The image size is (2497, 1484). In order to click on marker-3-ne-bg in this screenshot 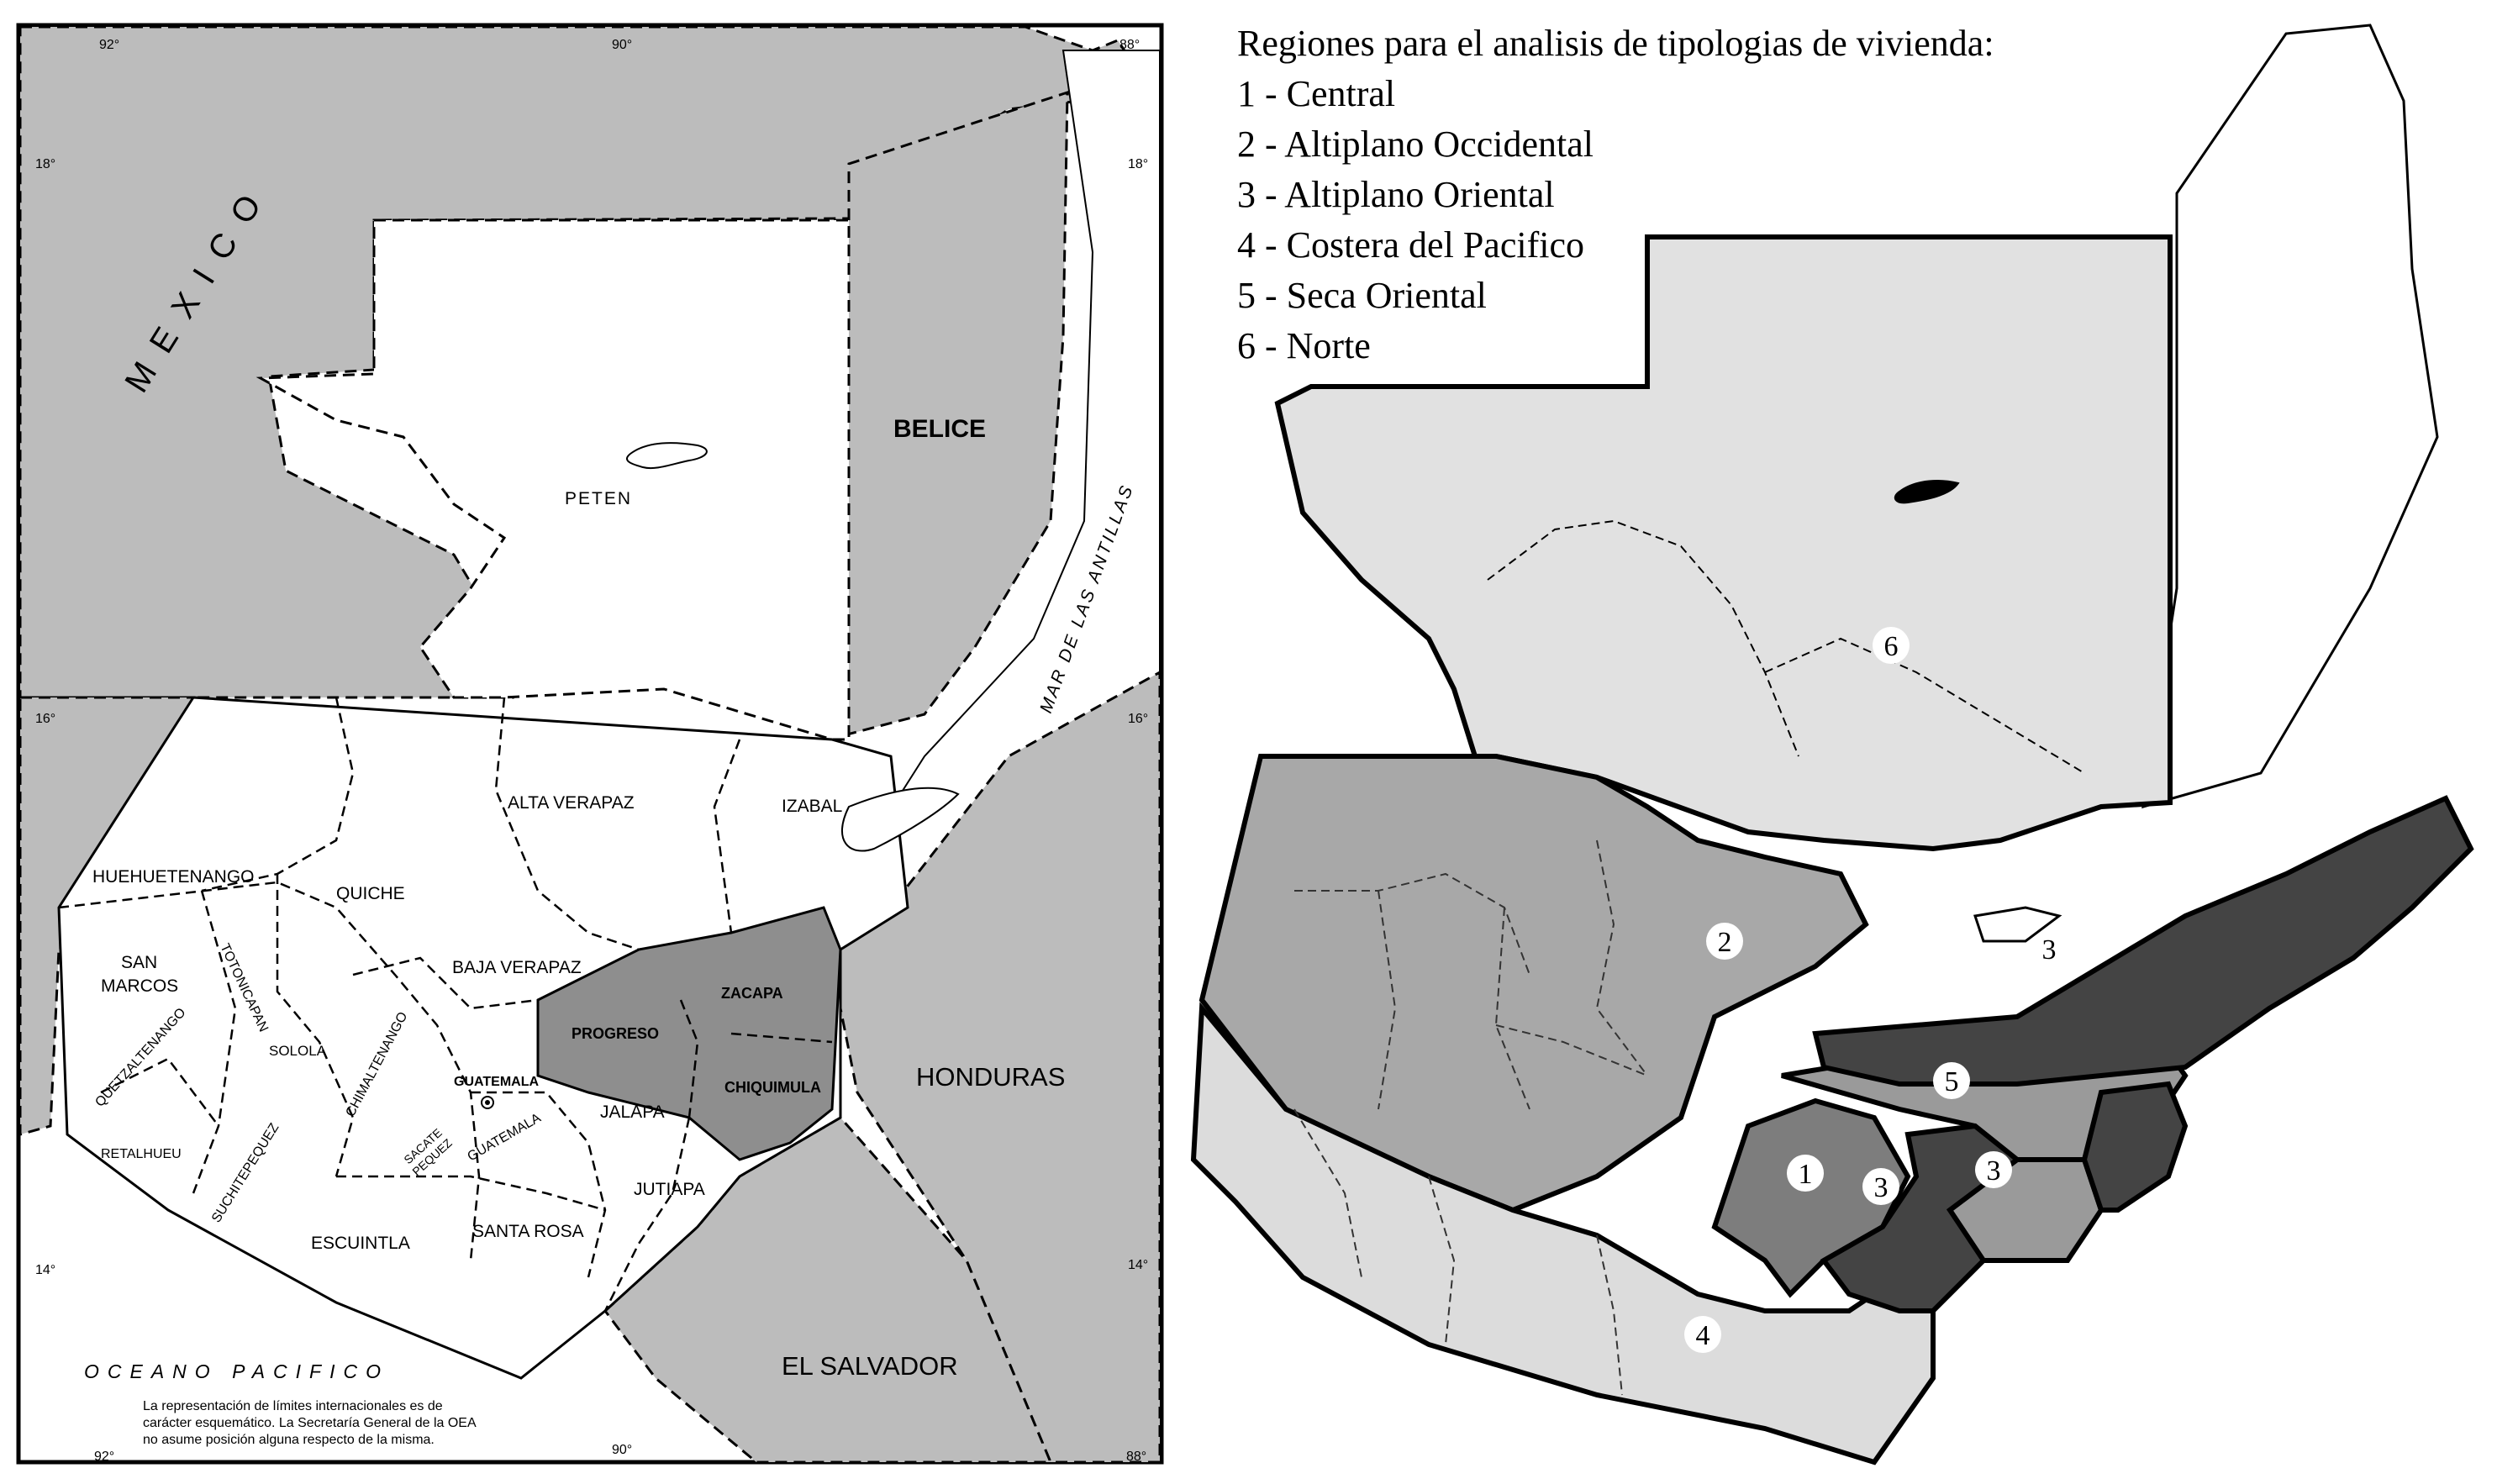, I will do `click(2050, 948)`.